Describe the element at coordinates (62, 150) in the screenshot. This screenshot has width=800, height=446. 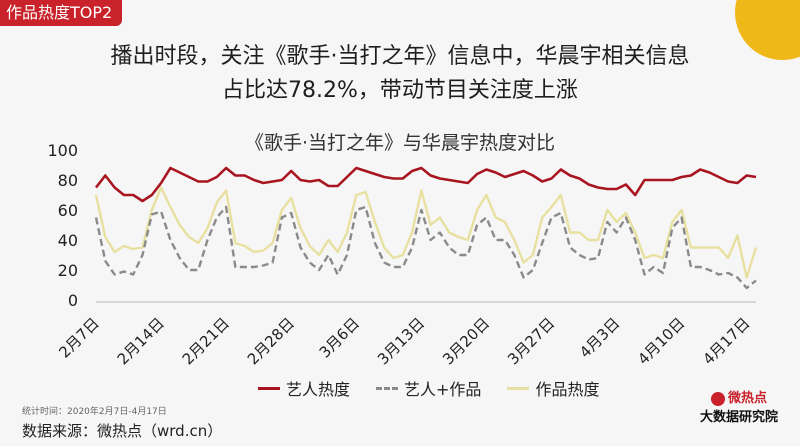
I see `y-tick-label: 100` at that location.